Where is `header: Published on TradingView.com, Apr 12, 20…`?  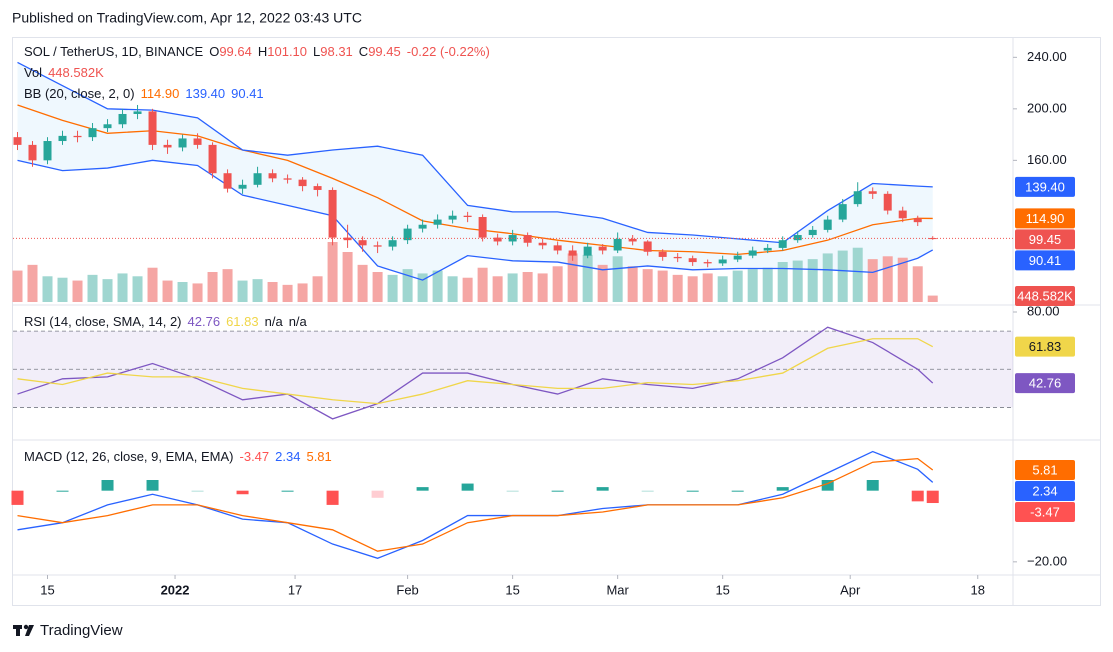
header: Published on TradingView.com, Apr 12, 20… is located at coordinates (187, 18).